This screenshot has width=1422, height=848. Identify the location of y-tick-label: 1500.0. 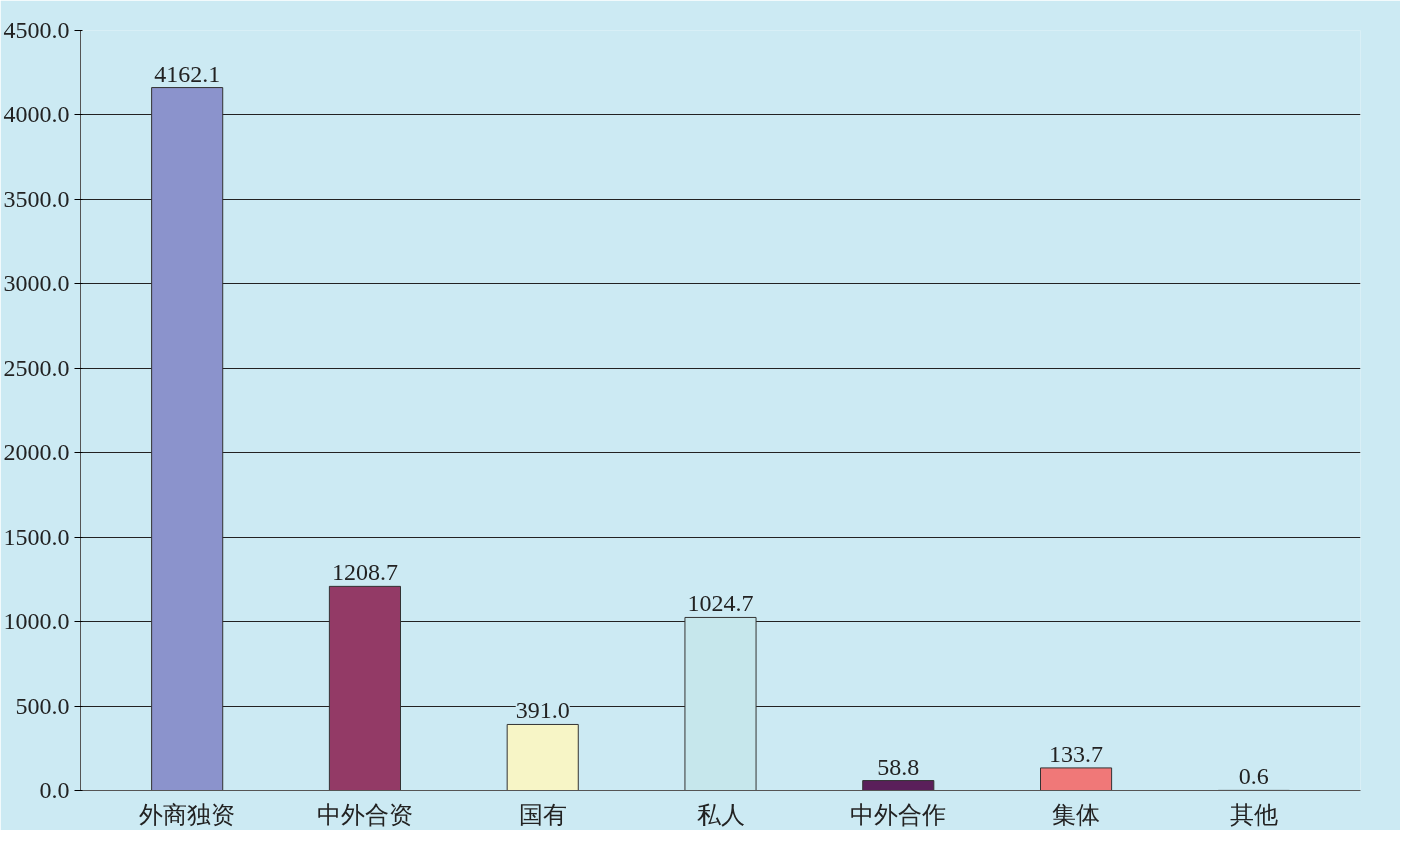
(36, 536).